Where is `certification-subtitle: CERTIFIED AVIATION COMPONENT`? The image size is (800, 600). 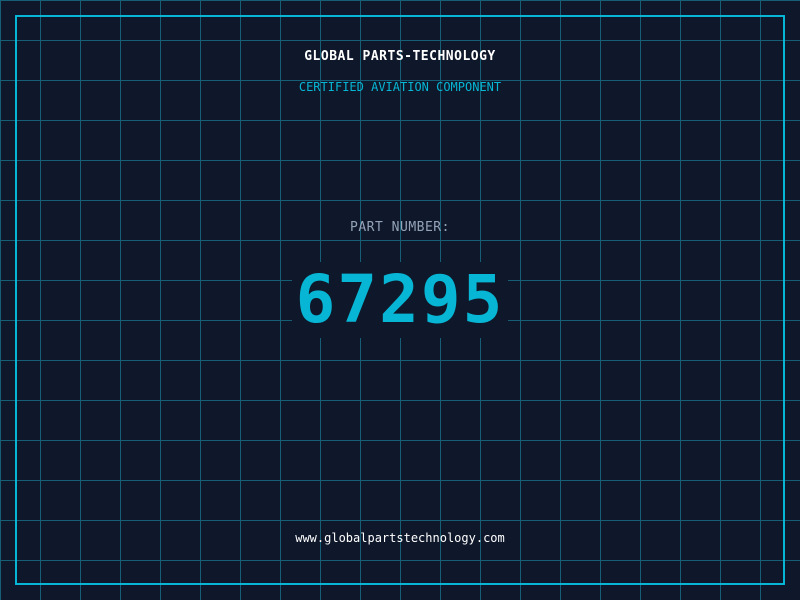
certification-subtitle: CERTIFIED AVIATION COMPONENT is located at coordinates (400, 87).